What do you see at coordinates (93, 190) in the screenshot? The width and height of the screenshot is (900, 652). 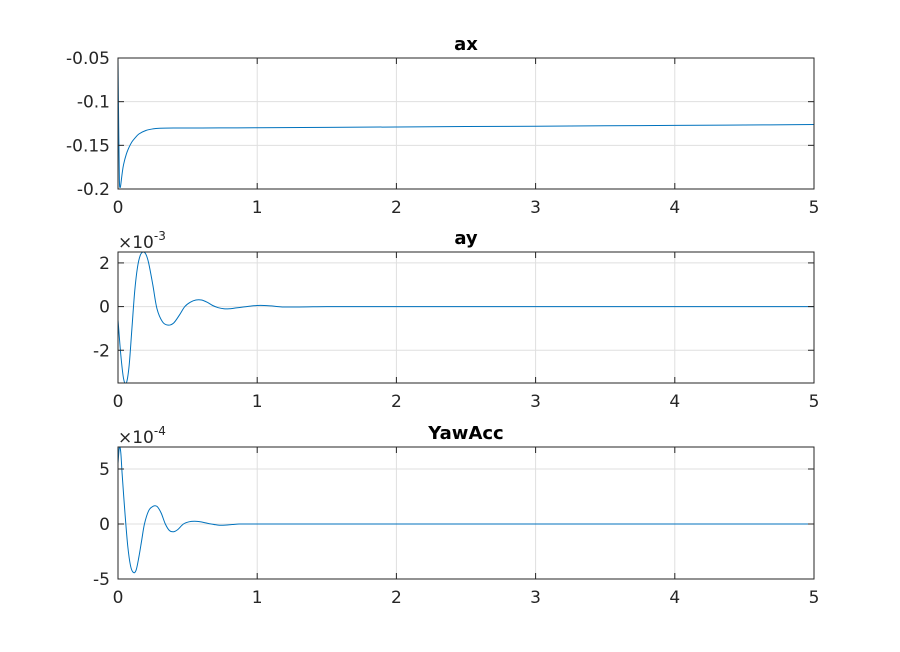 I see `y-tick-label: -0.2` at bounding box center [93, 190].